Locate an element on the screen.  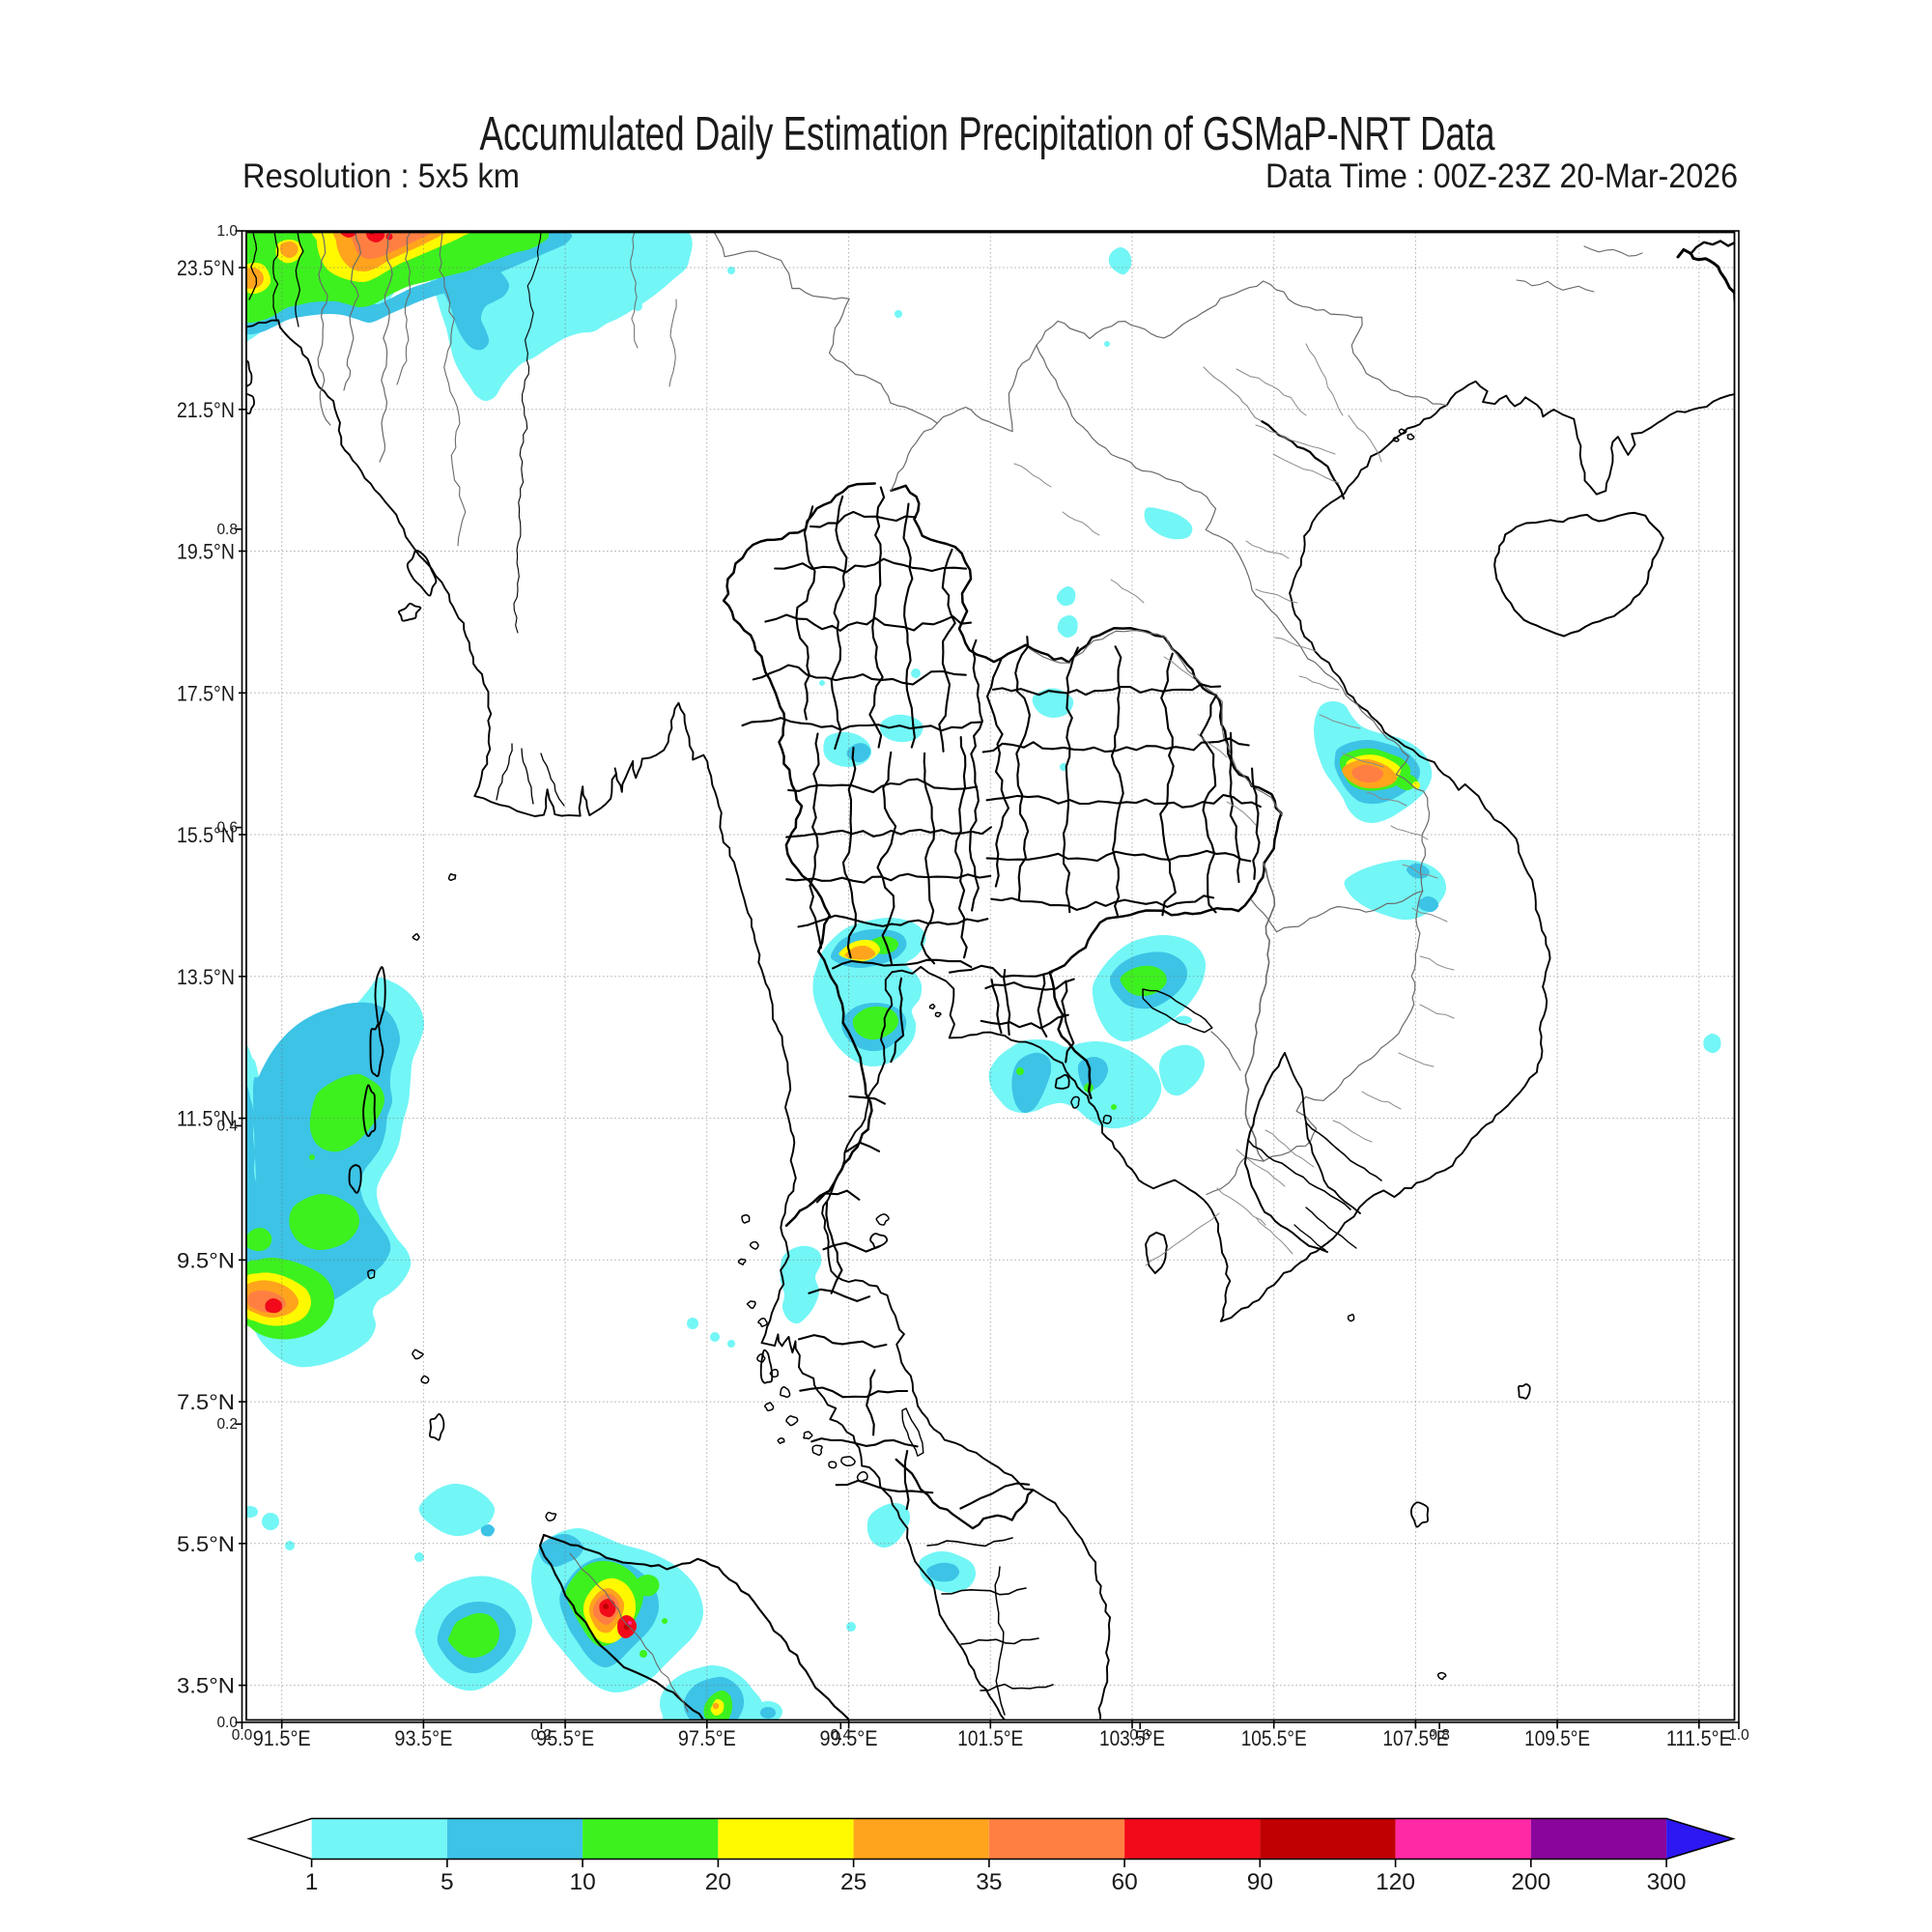
svg-text: 93.5°E is located at coordinates (423, 1738).